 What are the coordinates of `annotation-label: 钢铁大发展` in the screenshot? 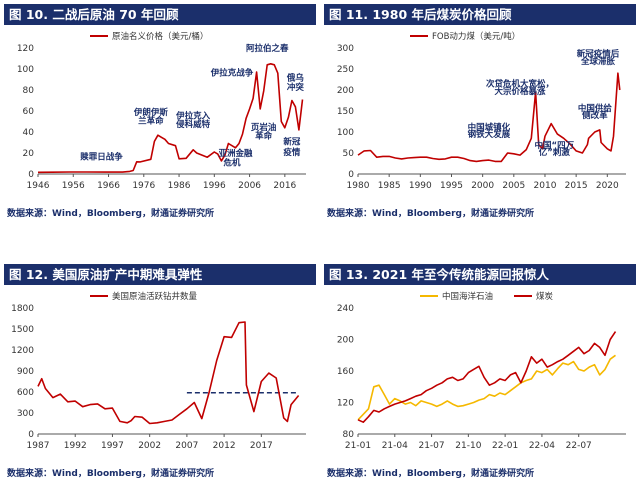 It's located at (489, 134).